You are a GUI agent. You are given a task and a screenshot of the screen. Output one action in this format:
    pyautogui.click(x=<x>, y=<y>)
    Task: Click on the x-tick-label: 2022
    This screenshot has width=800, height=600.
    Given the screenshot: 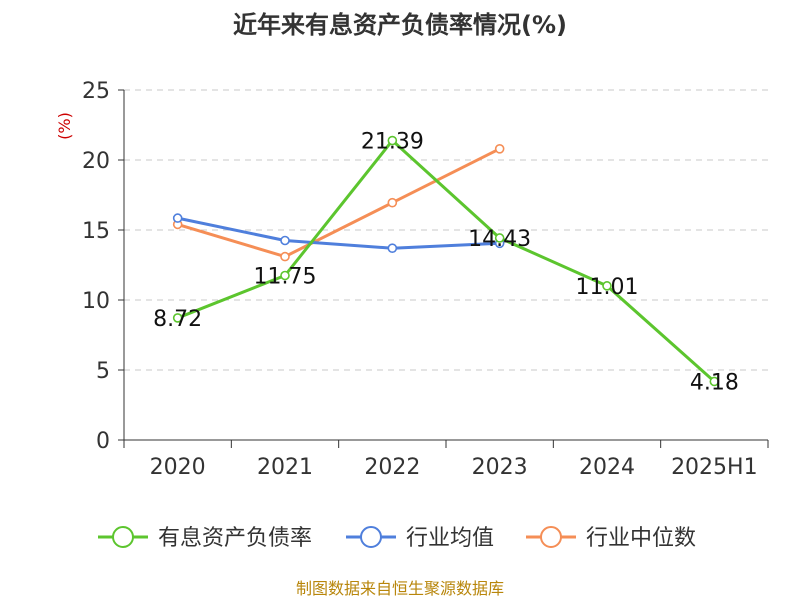 What is the action you would take?
    pyautogui.click(x=392, y=467)
    